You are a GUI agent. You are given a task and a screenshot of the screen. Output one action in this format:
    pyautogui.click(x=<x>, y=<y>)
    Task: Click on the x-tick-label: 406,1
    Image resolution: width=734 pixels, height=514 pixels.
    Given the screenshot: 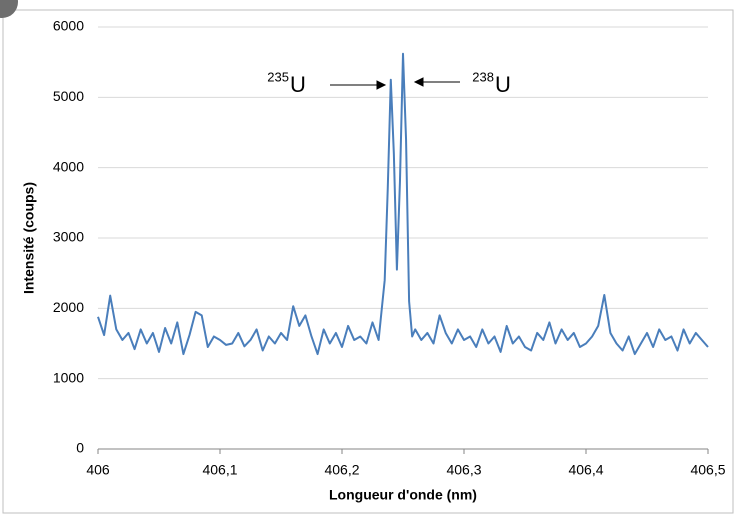 What is the action you would take?
    pyautogui.click(x=219, y=470)
    